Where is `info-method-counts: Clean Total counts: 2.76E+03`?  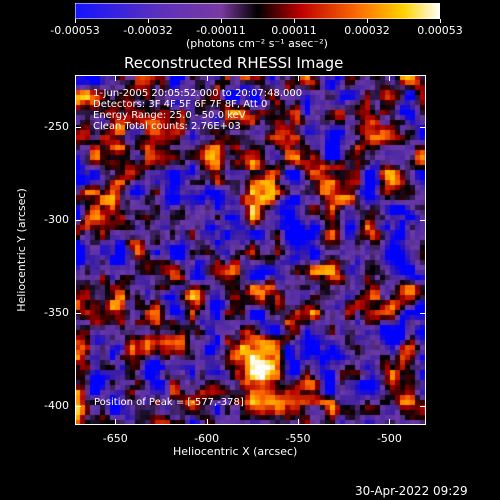
info-method-counts: Clean Total counts: 2.76E+03 is located at coordinates (167, 126).